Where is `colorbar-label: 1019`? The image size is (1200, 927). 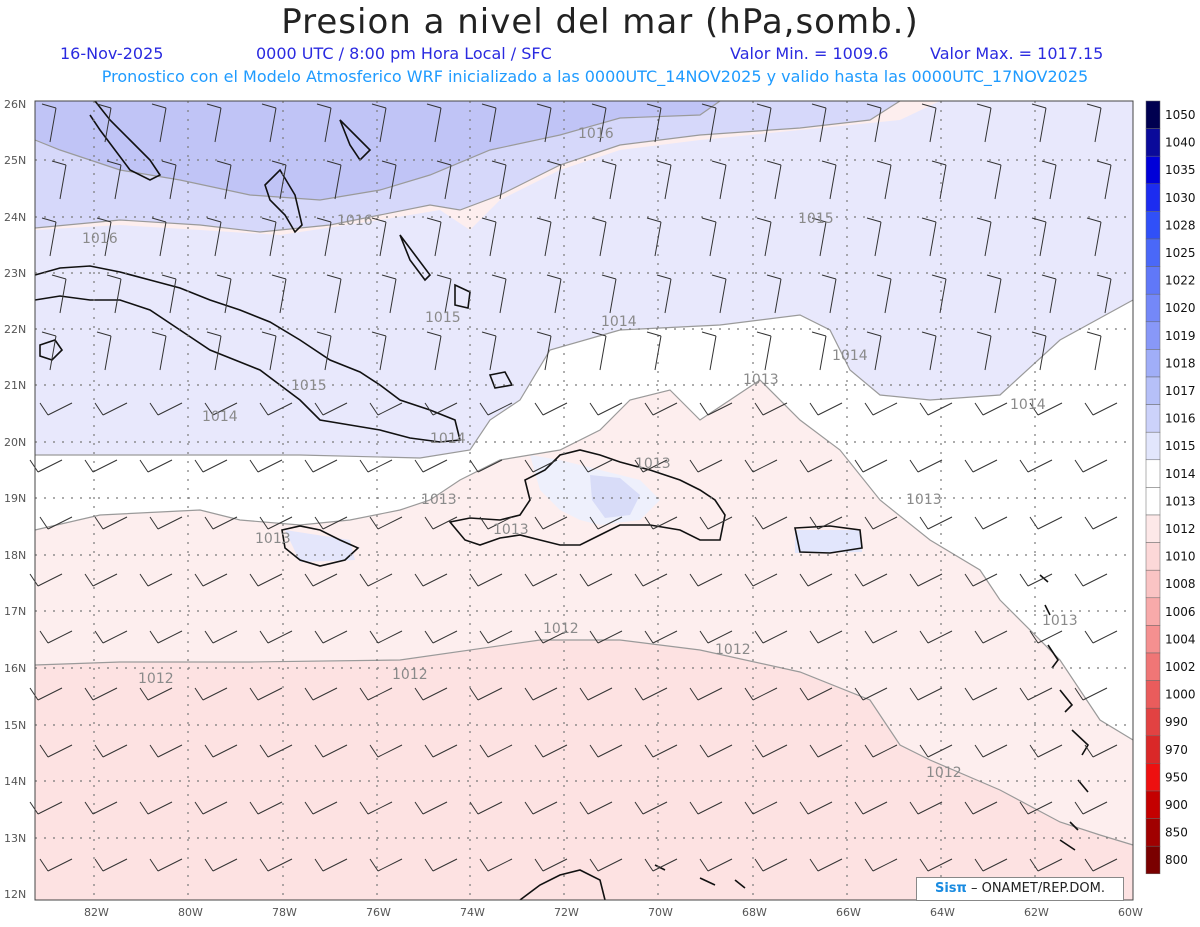 colorbar-label: 1019 is located at coordinates (1180, 336).